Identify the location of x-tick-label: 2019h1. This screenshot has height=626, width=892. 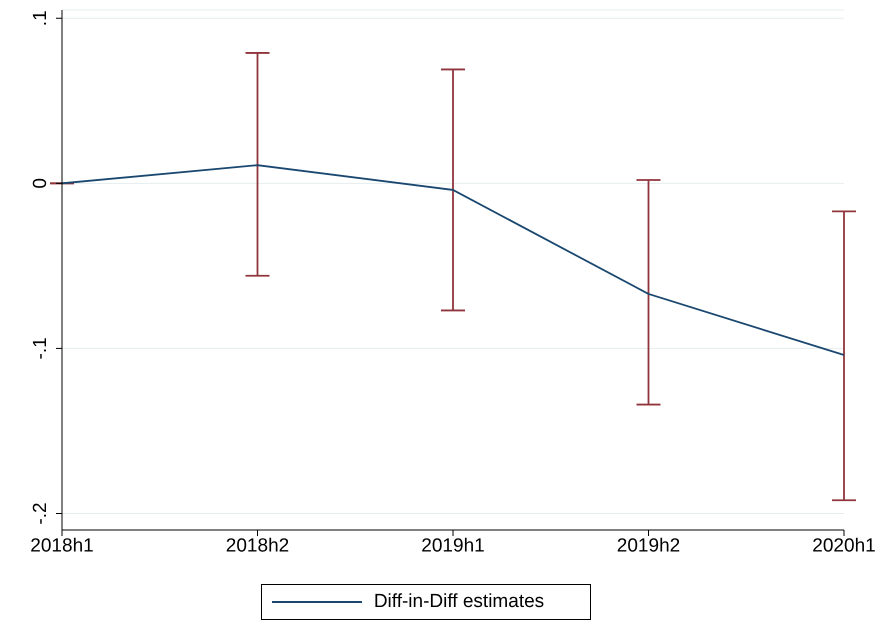
(453, 545).